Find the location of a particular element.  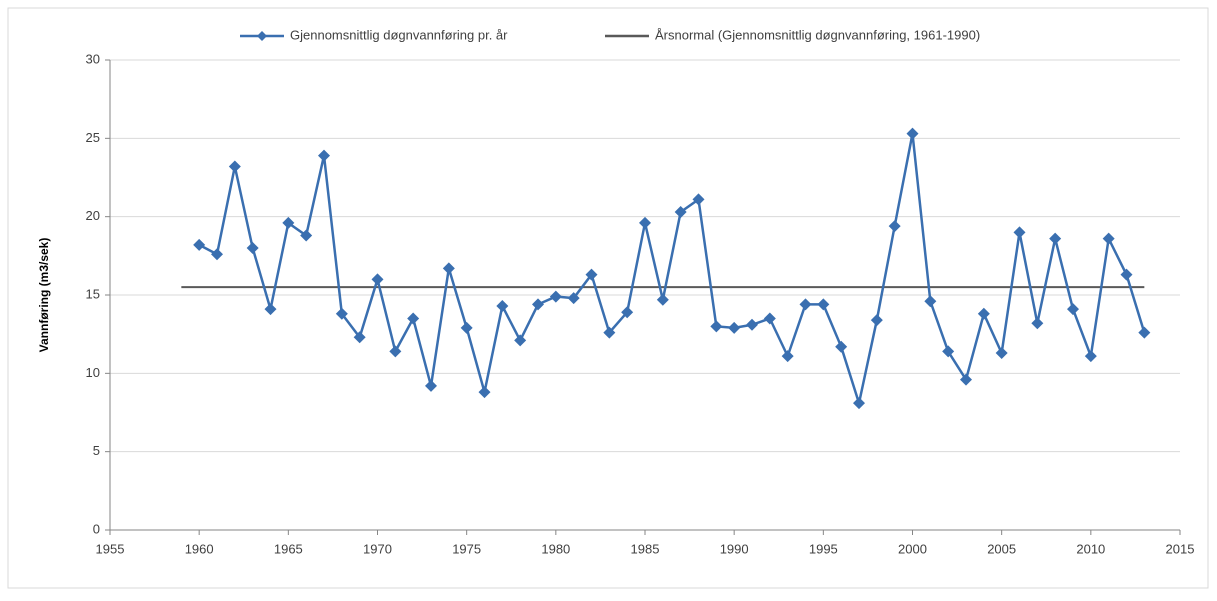

x-tick-label: 2005 is located at coordinates (1001, 548).